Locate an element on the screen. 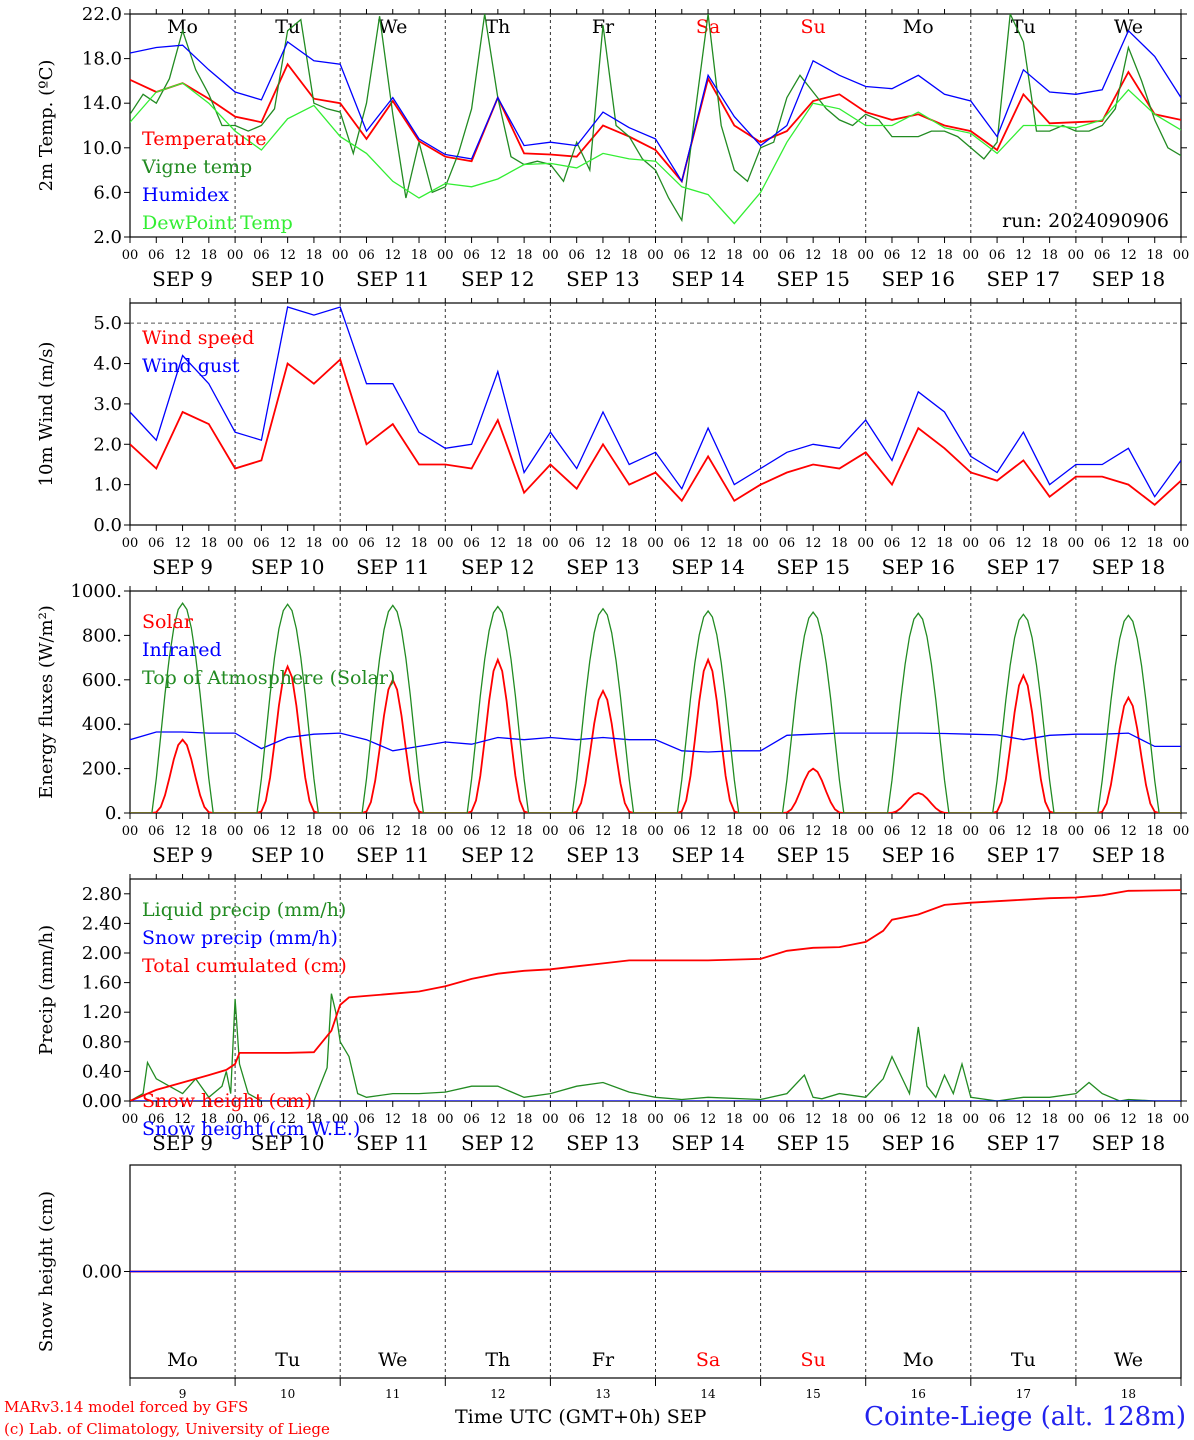 This screenshot has height=1440, width=1194. y-axis-label: Energy fluxes (W/m²) is located at coordinates (46, 702).